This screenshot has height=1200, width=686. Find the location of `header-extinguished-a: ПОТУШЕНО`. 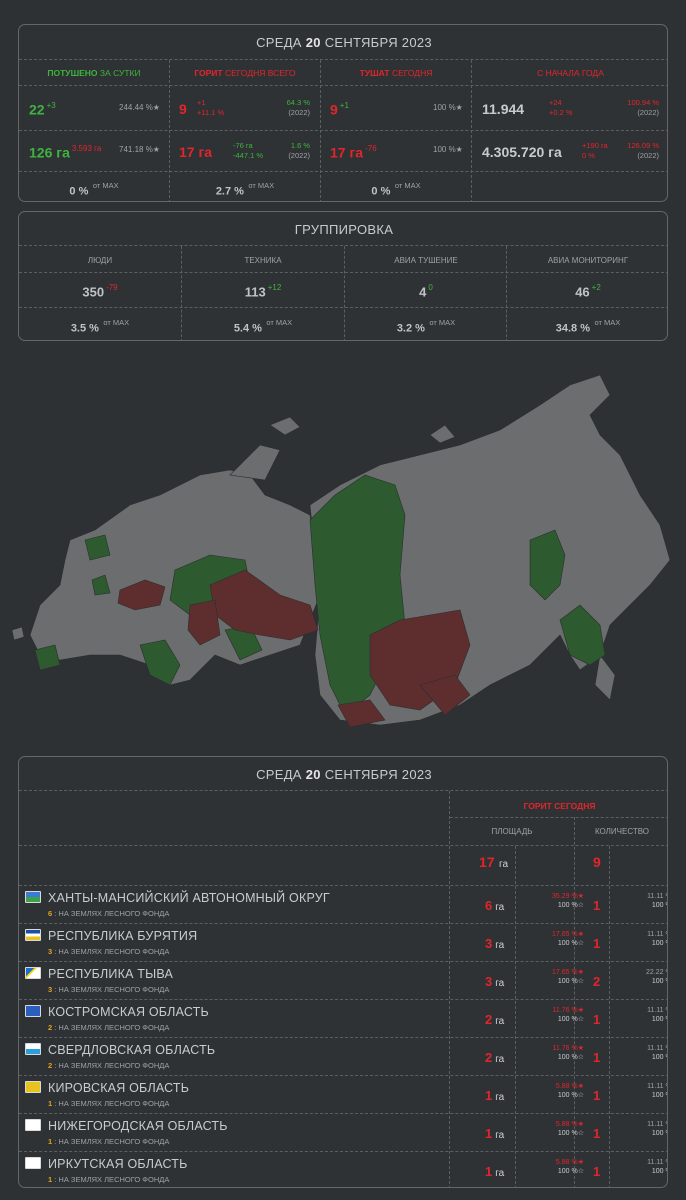

header-extinguished-a: ПОТУШЕНО is located at coordinates (72, 73).